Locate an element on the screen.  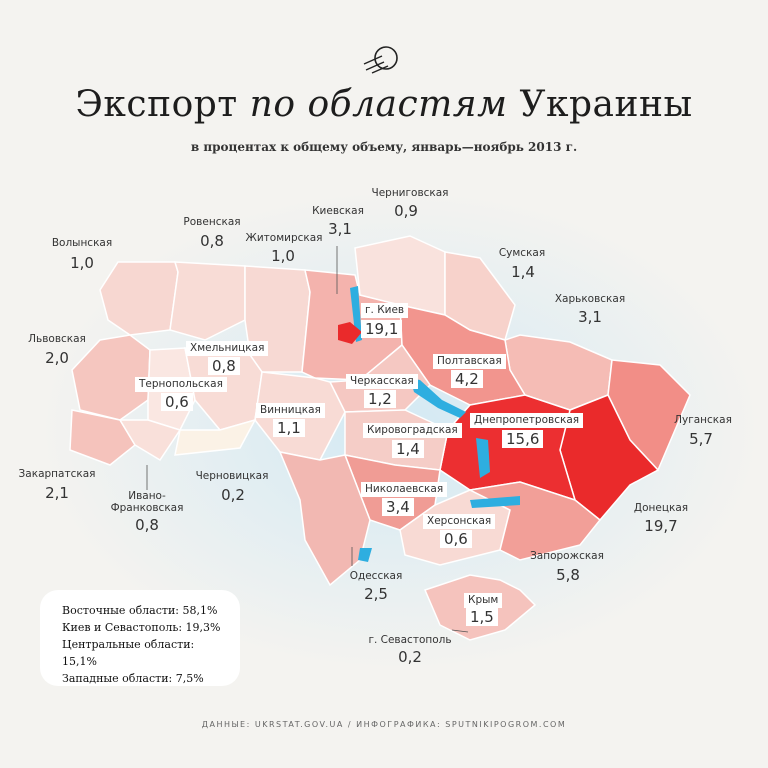
region-label-line2: Франковская is located at coordinates (147, 508).